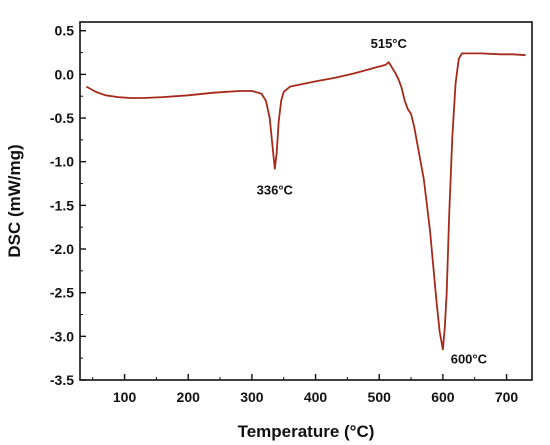  Describe the element at coordinates (62, 336) in the screenshot. I see `y-tick-label: -3.0` at that location.